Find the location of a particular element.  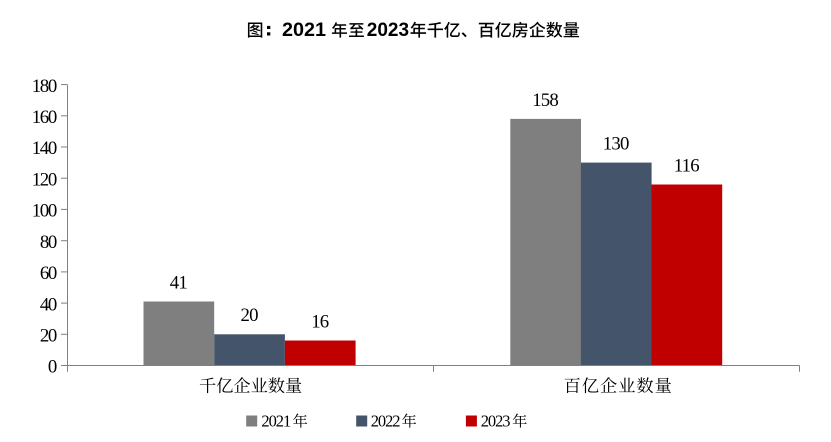

svg-text: 80 is located at coordinates (48, 242).